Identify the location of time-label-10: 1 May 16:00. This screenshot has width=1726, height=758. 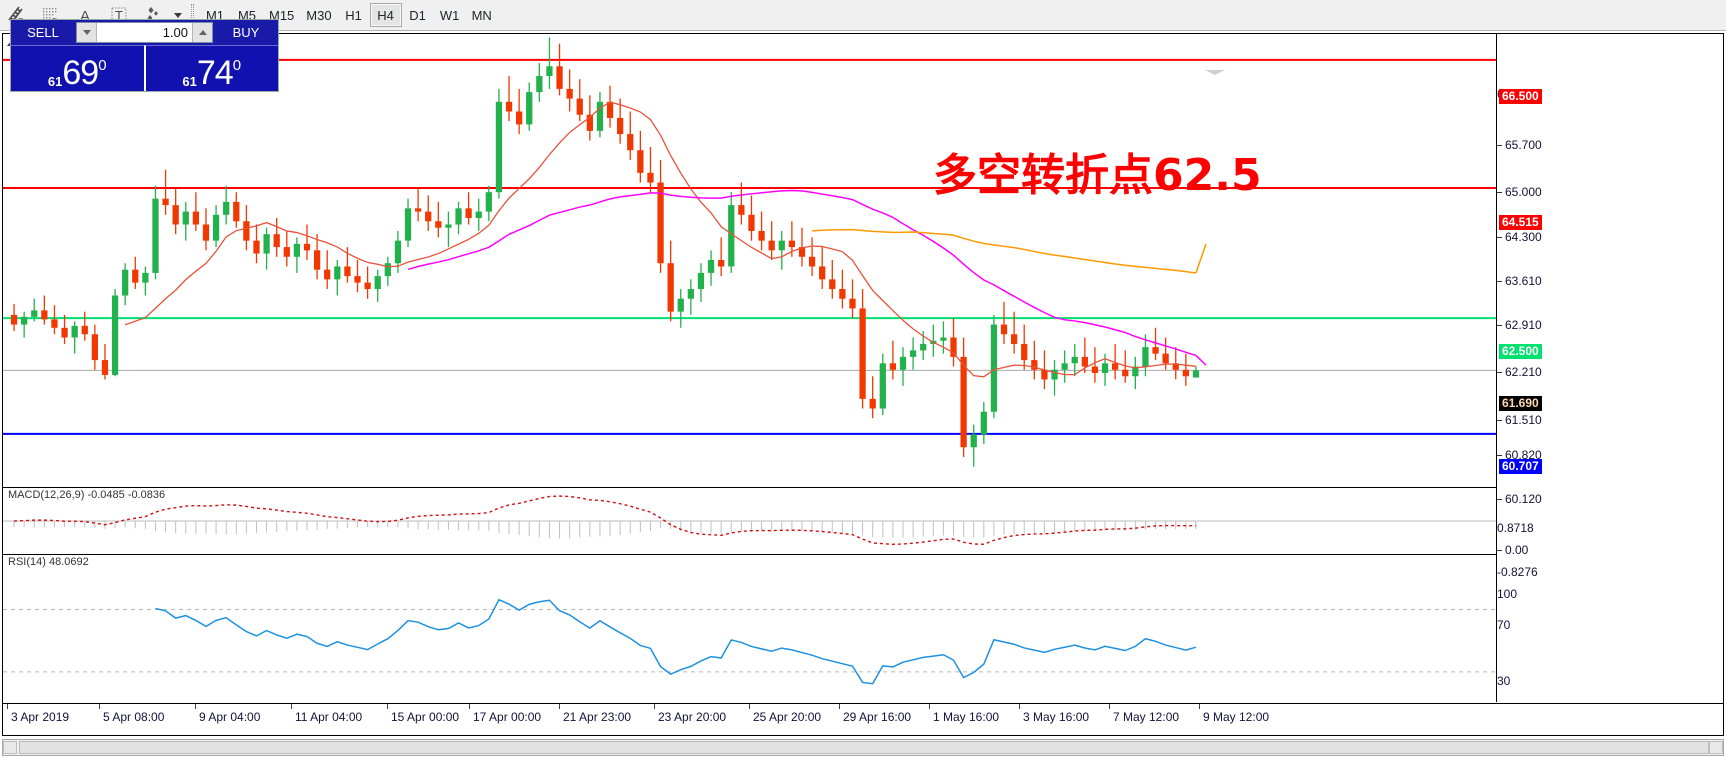
(966, 717).